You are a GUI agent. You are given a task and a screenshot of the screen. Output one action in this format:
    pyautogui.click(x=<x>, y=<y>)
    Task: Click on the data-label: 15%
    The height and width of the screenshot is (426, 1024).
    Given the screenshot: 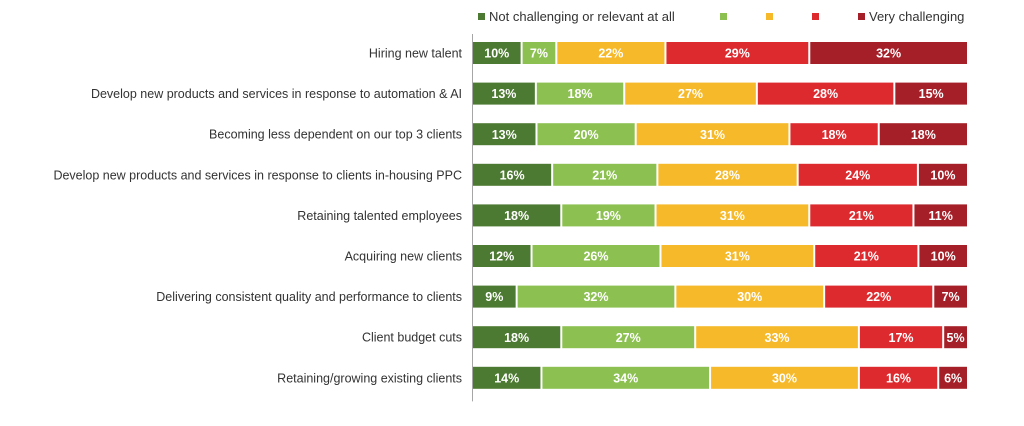 What is the action you would take?
    pyautogui.click(x=931, y=94)
    